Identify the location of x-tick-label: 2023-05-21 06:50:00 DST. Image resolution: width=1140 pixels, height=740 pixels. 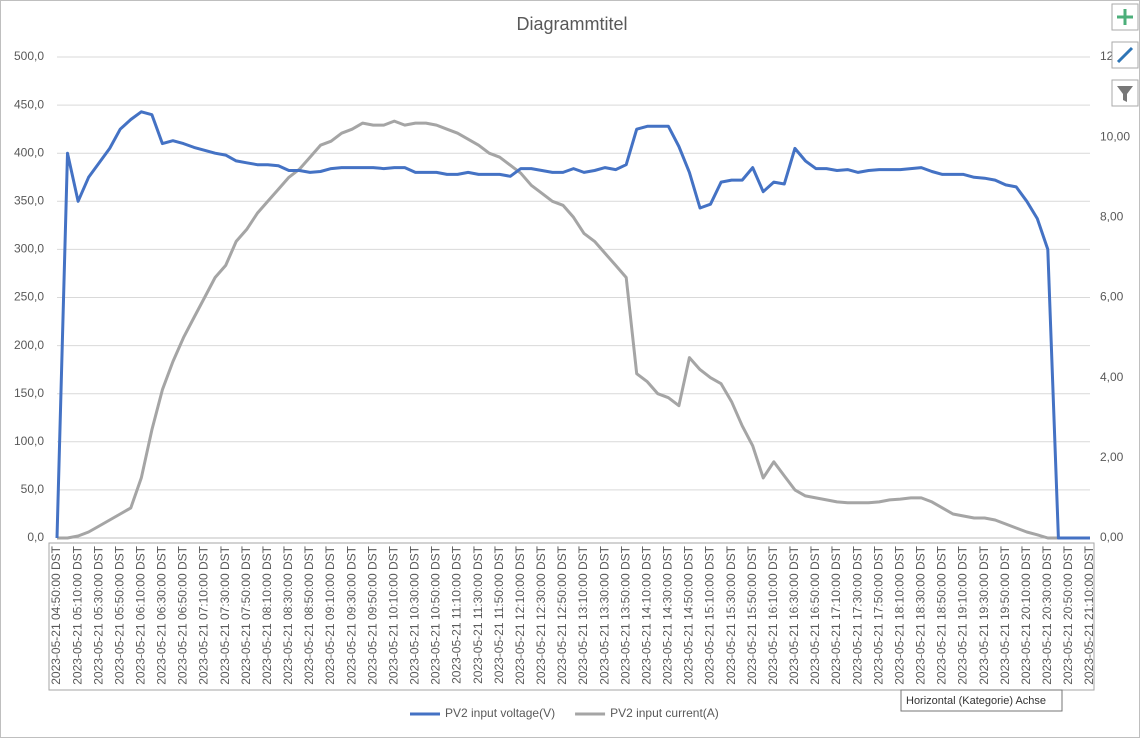
(183, 614).